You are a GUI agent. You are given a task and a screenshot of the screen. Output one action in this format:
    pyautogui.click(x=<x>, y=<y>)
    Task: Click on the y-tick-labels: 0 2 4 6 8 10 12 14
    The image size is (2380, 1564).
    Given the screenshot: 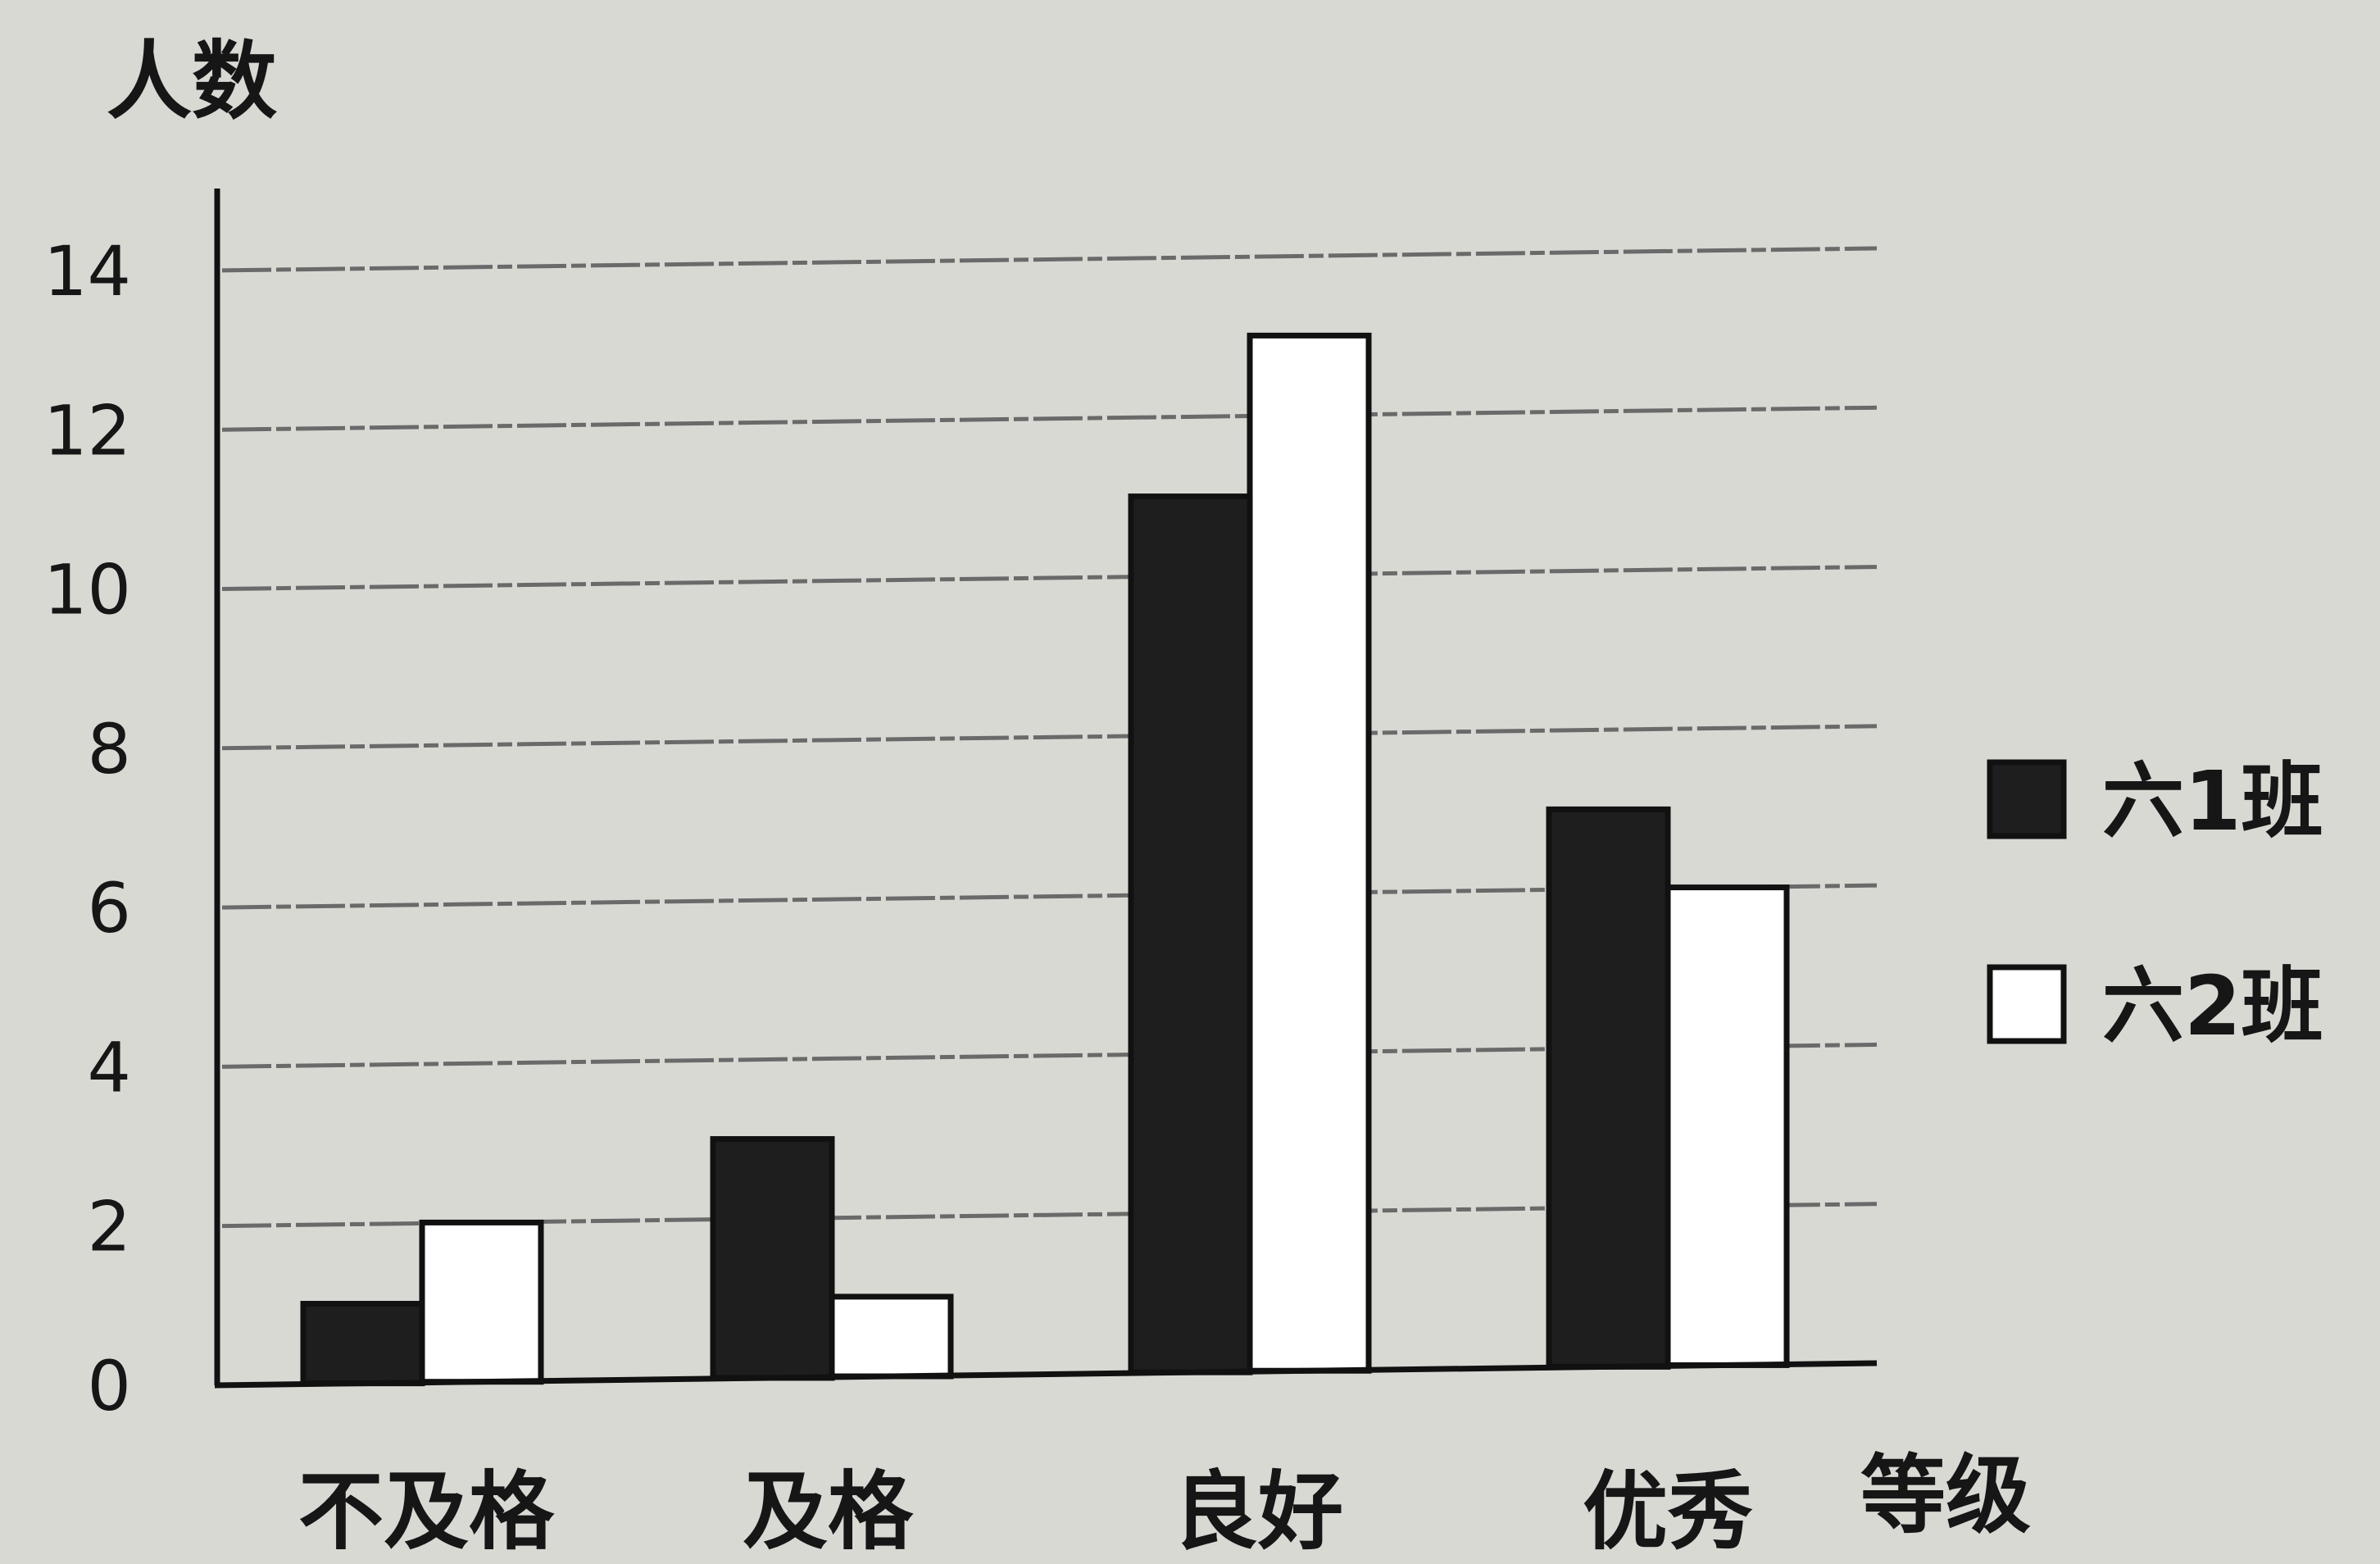 What is the action you would take?
    pyautogui.click(x=87, y=828)
    